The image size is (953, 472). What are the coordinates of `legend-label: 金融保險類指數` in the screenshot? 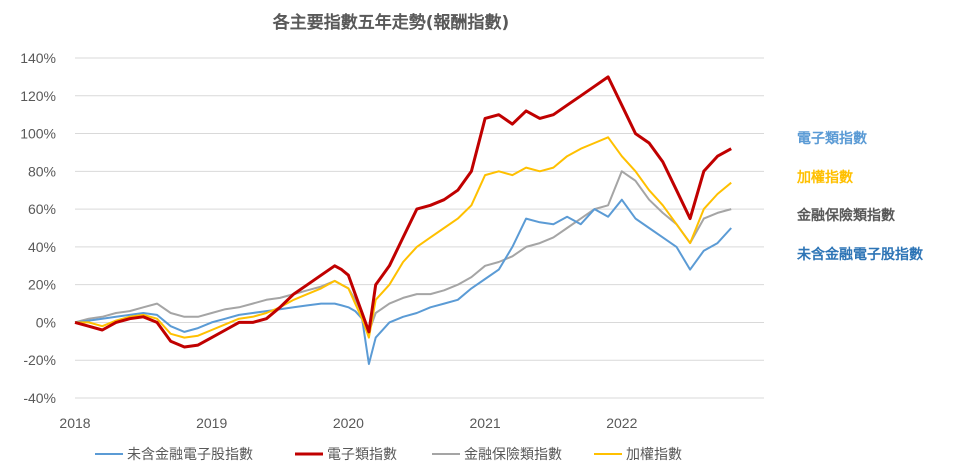 It's located at (513, 455).